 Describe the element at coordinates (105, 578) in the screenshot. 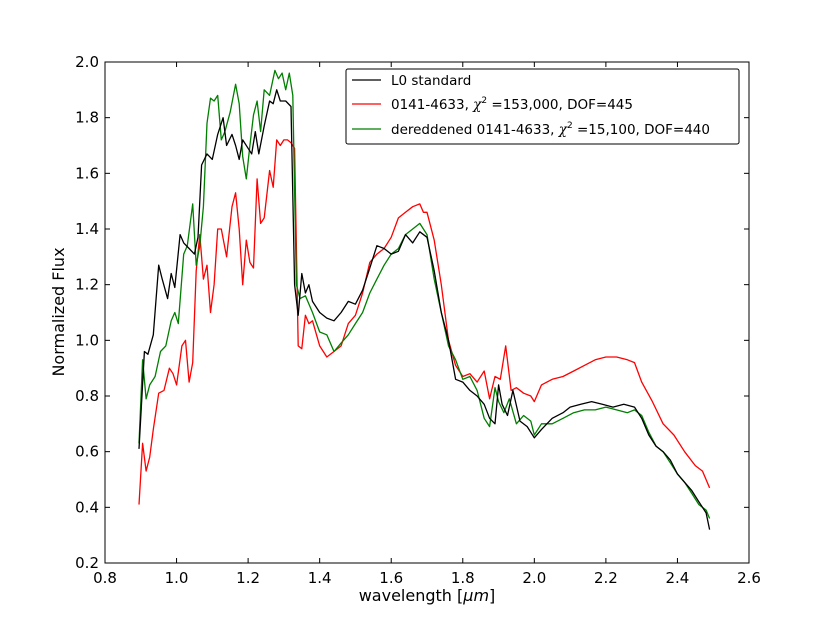

I see `x-tick-label: 0.8` at that location.